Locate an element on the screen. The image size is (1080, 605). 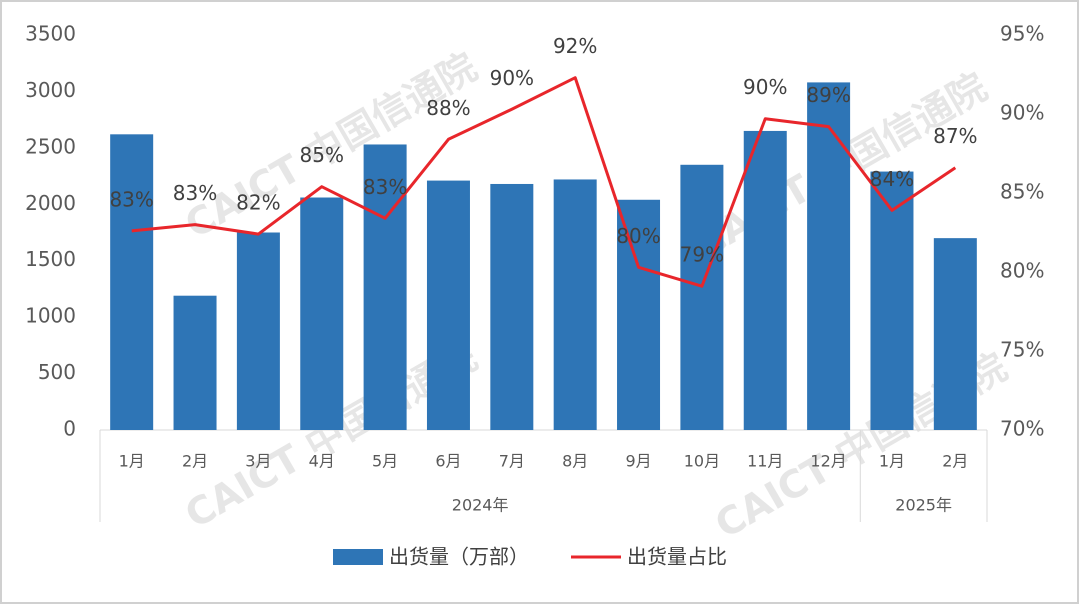
y-tick-label: 500 is located at coordinates (57, 372).